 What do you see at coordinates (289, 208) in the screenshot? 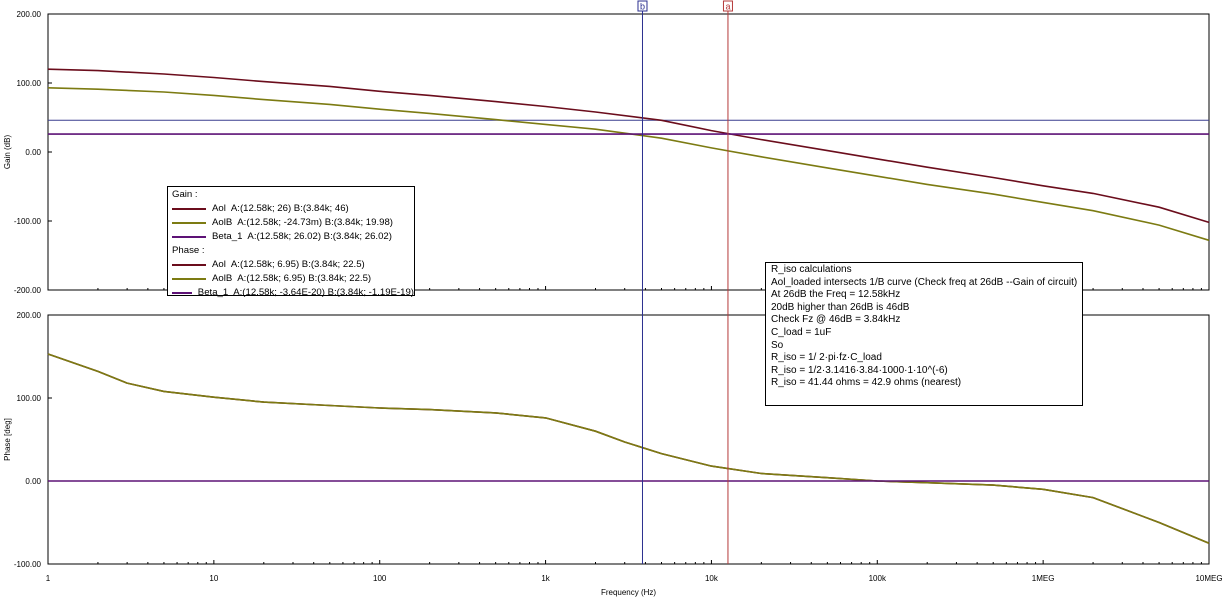
I see `legend-cursor-values: A:(12.58k; 26) B:(3.84k; 46)` at bounding box center [289, 208].